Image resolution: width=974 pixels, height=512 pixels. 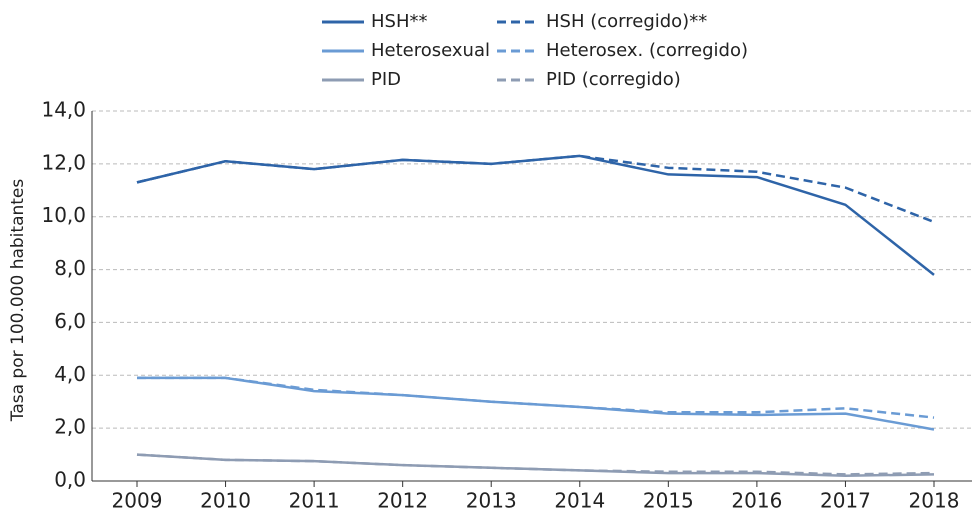 What do you see at coordinates (430, 50) in the screenshot?
I see `legend-label: Heterosexual` at bounding box center [430, 50].